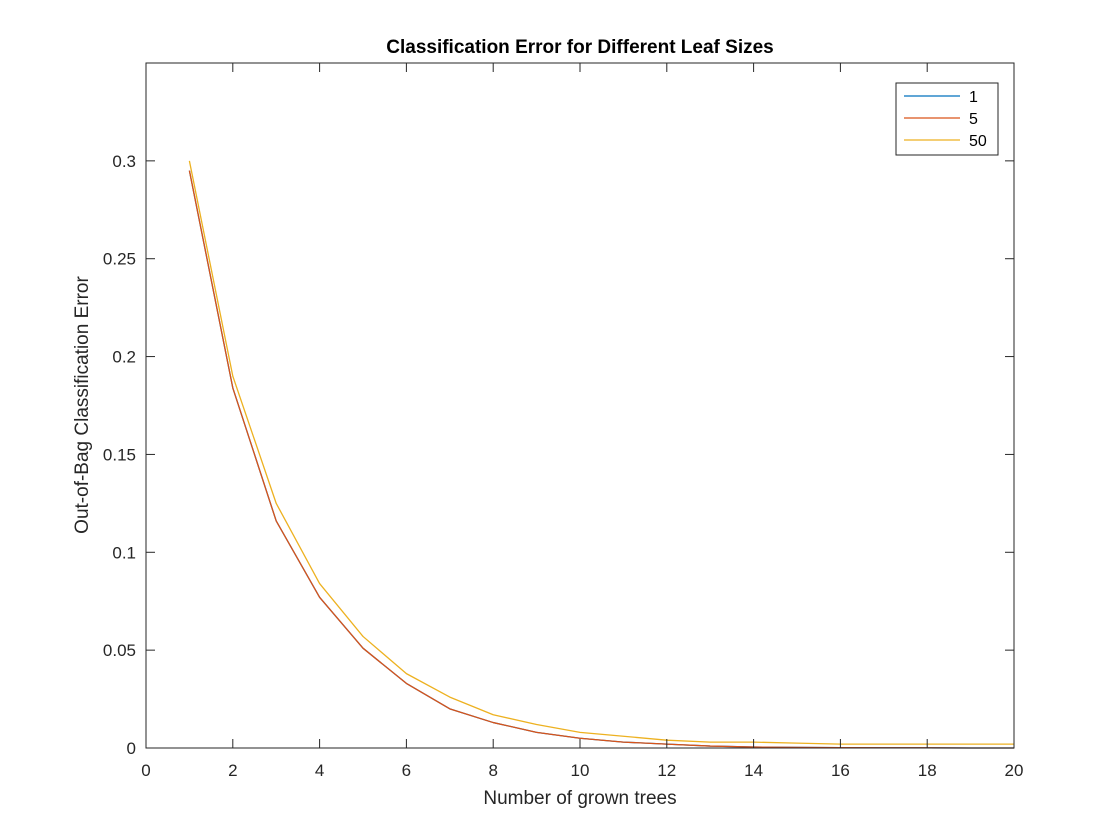 The width and height of the screenshot is (1120, 840). I want to click on legend-box, so click(947, 119).